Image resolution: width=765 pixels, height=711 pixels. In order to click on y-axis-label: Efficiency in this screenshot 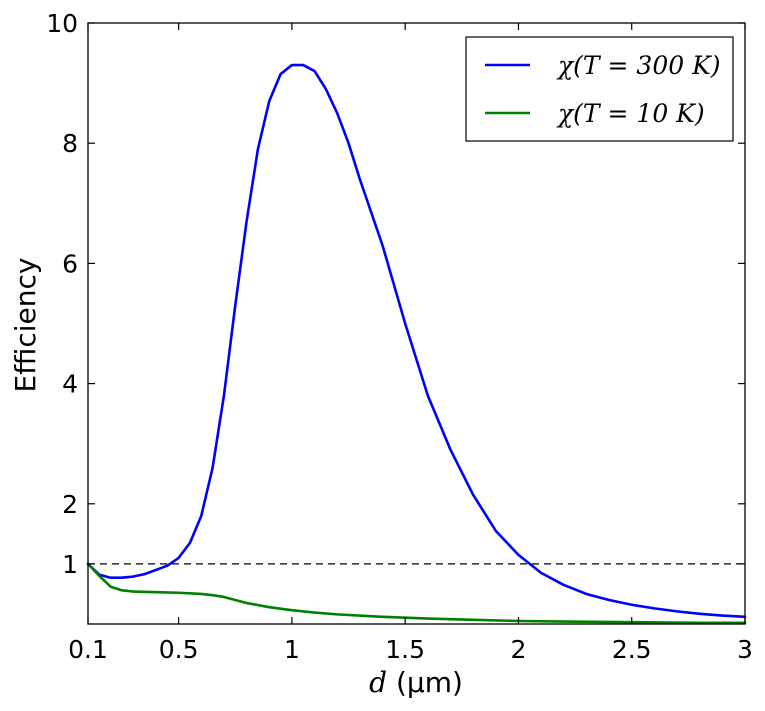, I will do `click(25, 325)`.